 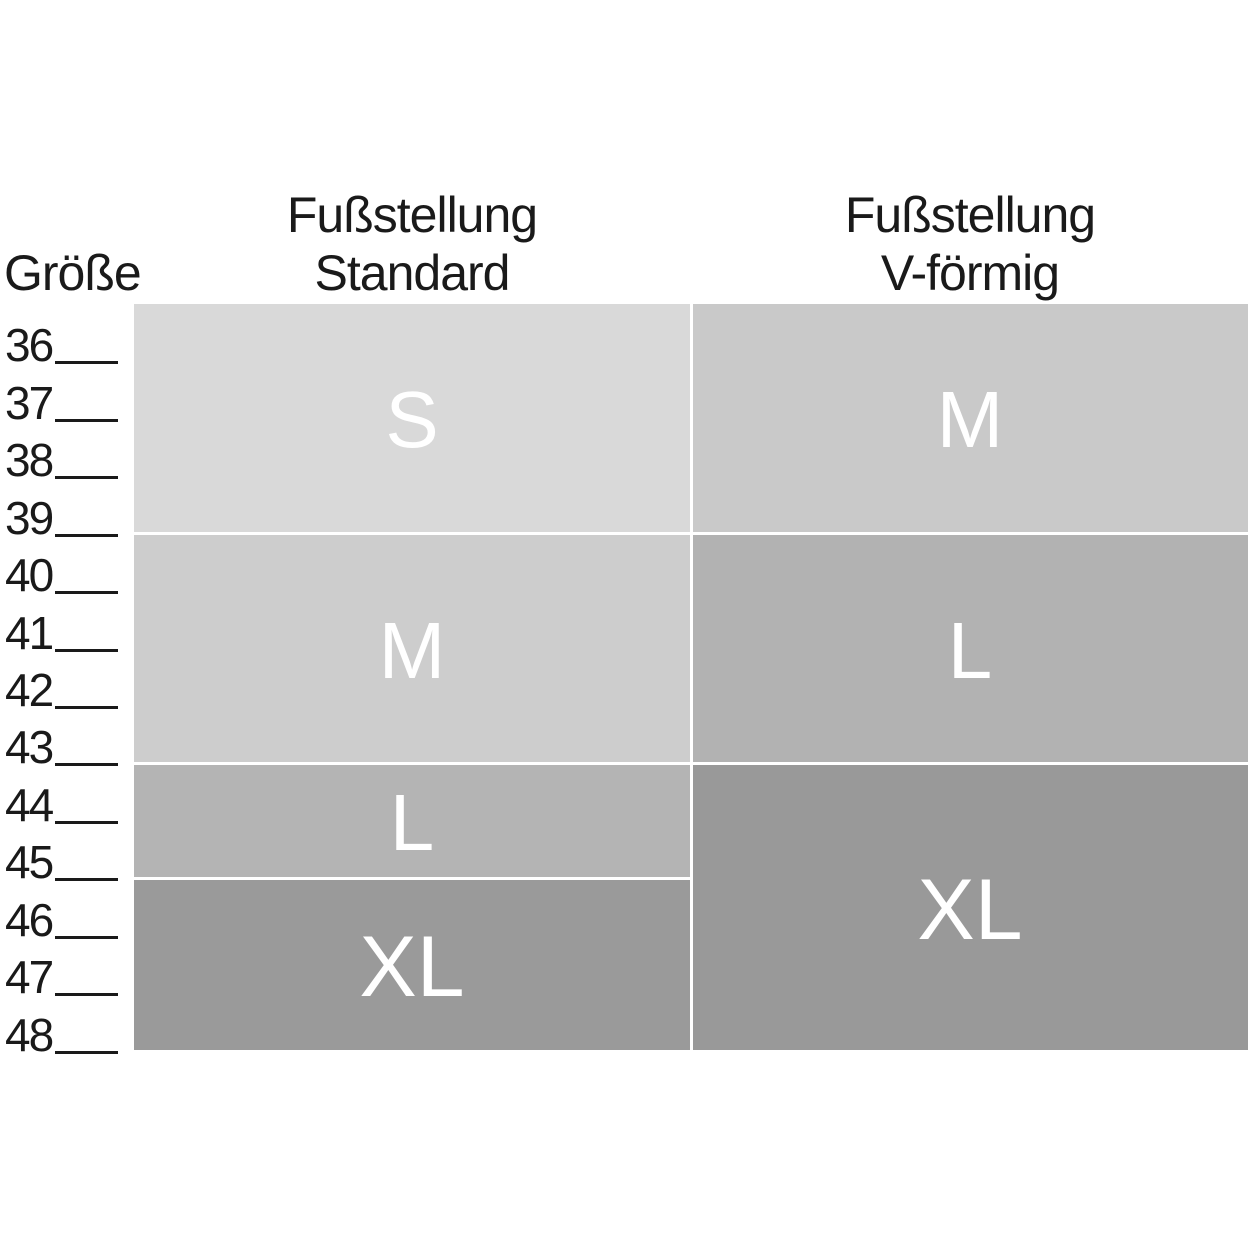 I want to click on column-header-v-foermig-line1: Fußstellung, so click(x=970, y=215).